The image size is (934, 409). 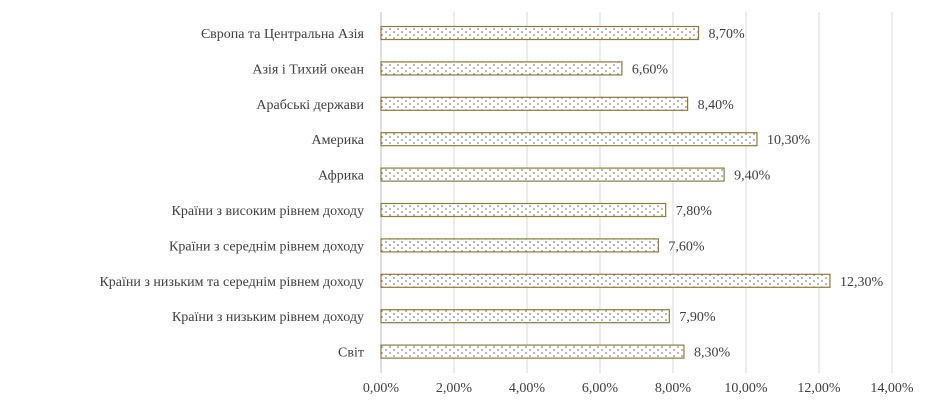 What do you see at coordinates (341, 176) in the screenshot?
I see `category-label: Африка` at bounding box center [341, 176].